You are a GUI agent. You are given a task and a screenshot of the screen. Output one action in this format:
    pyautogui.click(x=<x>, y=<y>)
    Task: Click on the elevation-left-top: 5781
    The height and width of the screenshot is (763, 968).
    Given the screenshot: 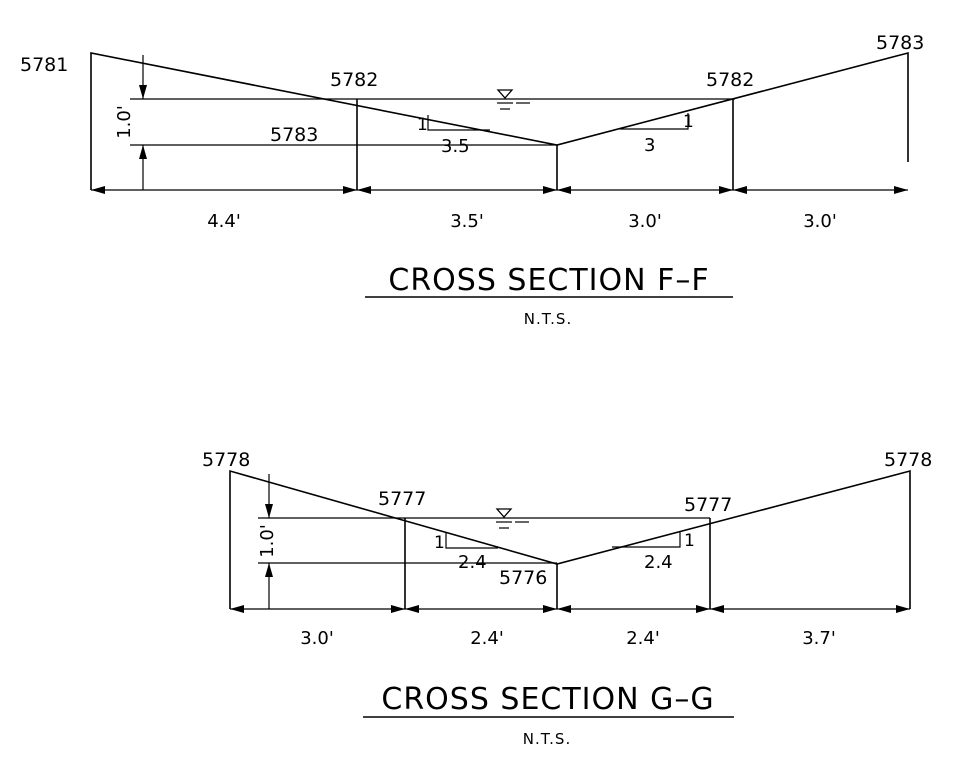 What is the action you would take?
    pyautogui.click(x=44, y=65)
    